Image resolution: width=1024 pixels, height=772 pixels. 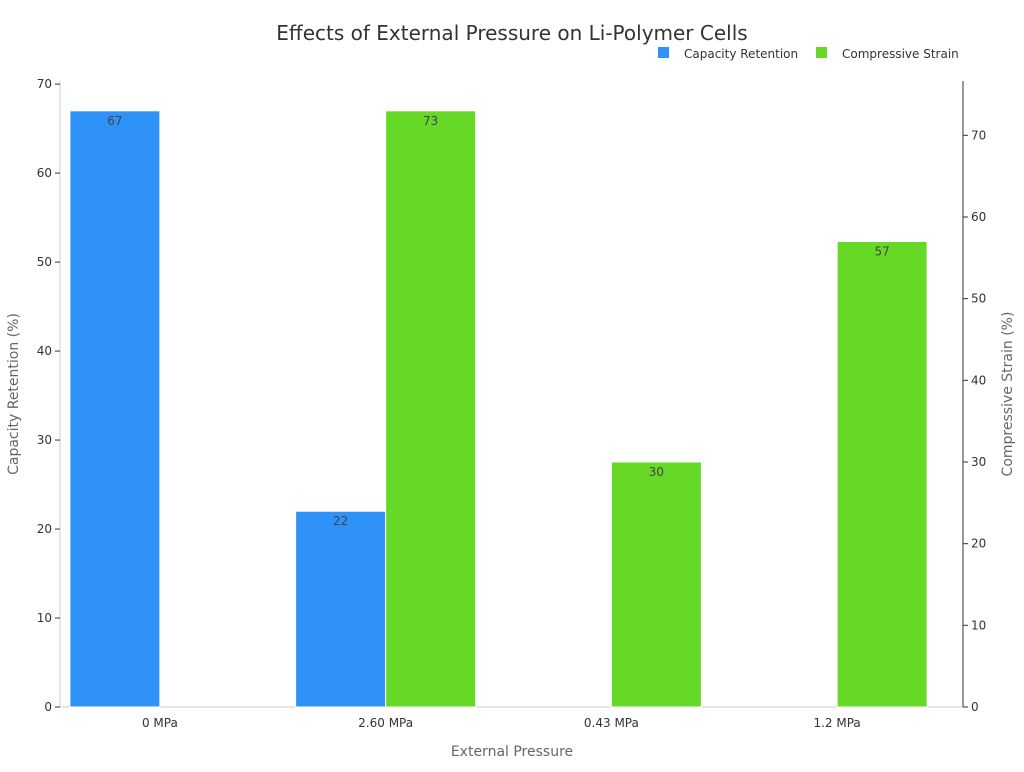 I want to click on y2-axis-label: Compressive Strain (%), so click(x=1008, y=394).